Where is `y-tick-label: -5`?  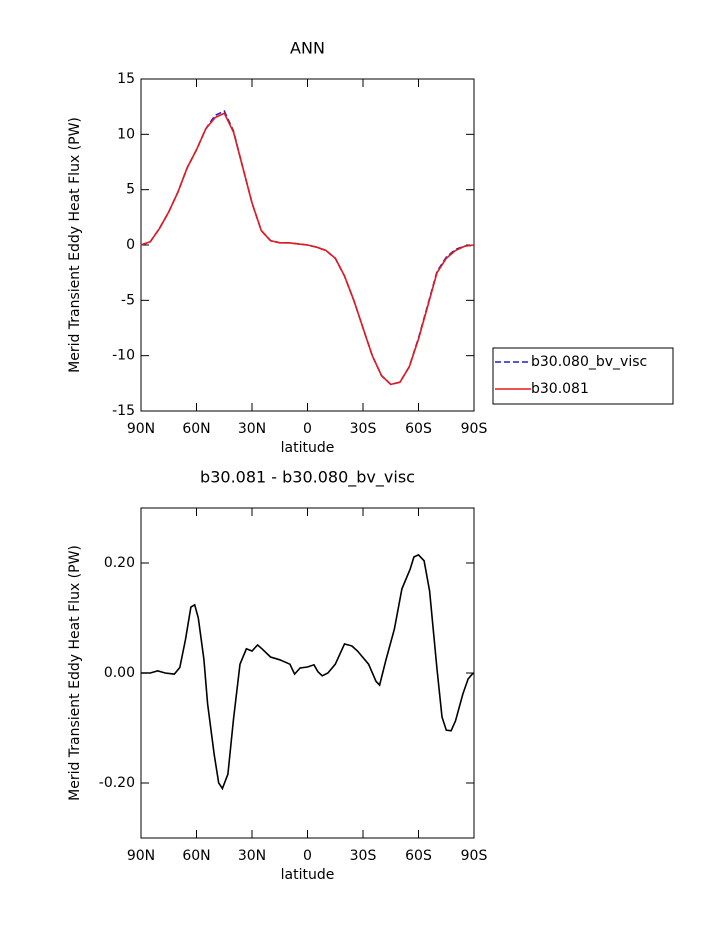 y-tick-label: -5 is located at coordinates (128, 300).